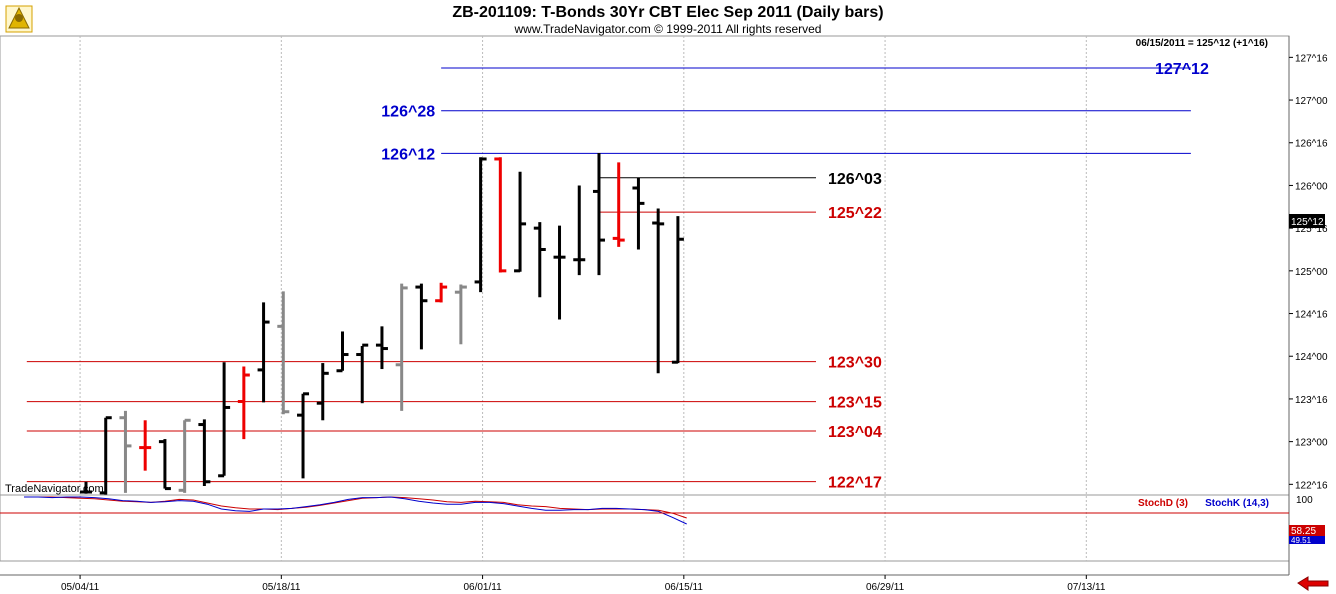 This screenshot has width=1336, height=594. I want to click on stoch-k-tag: 49.51, so click(1307, 540).